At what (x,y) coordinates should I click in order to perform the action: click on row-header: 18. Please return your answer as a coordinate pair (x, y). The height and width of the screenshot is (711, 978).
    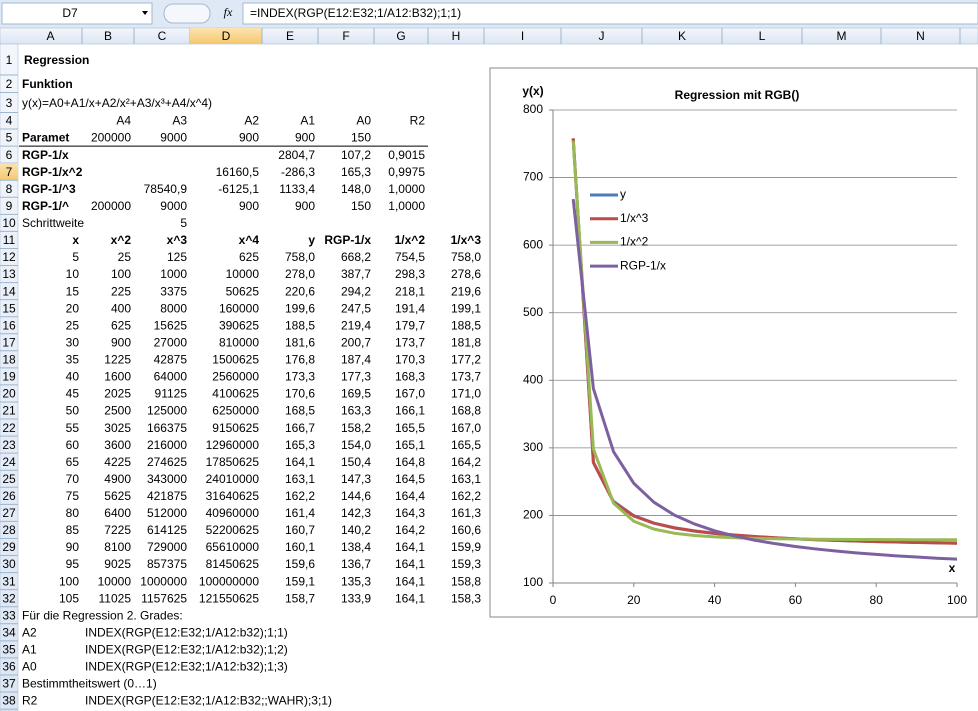
    Looking at the image, I should click on (9, 360).